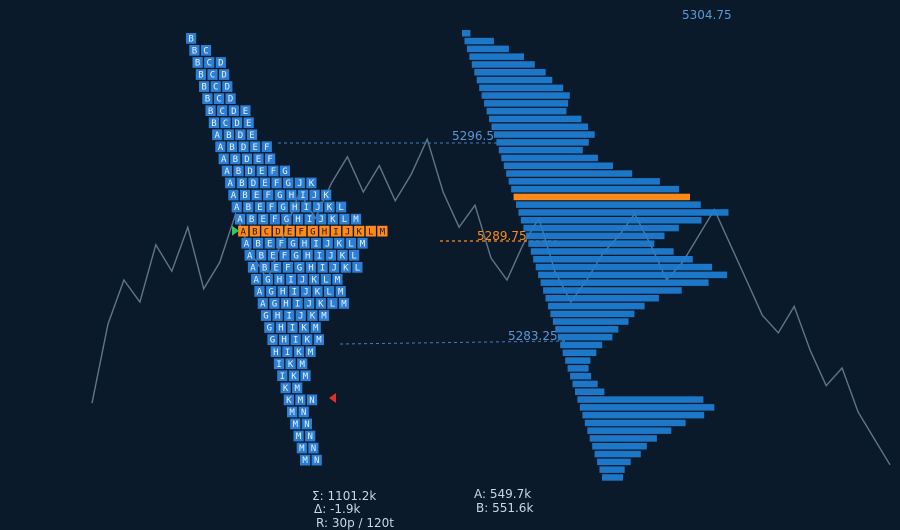 This screenshot has height=530, width=900. I want to click on stat-delta: Δ: -1.9k, so click(337, 509).